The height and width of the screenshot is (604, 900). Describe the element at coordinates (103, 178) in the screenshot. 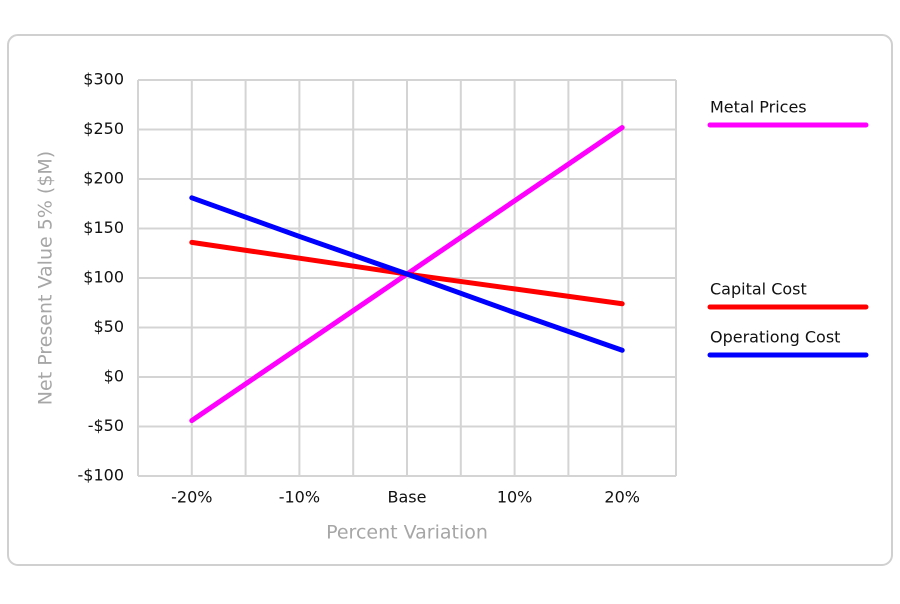

I see `y-tick-label: $200` at that location.